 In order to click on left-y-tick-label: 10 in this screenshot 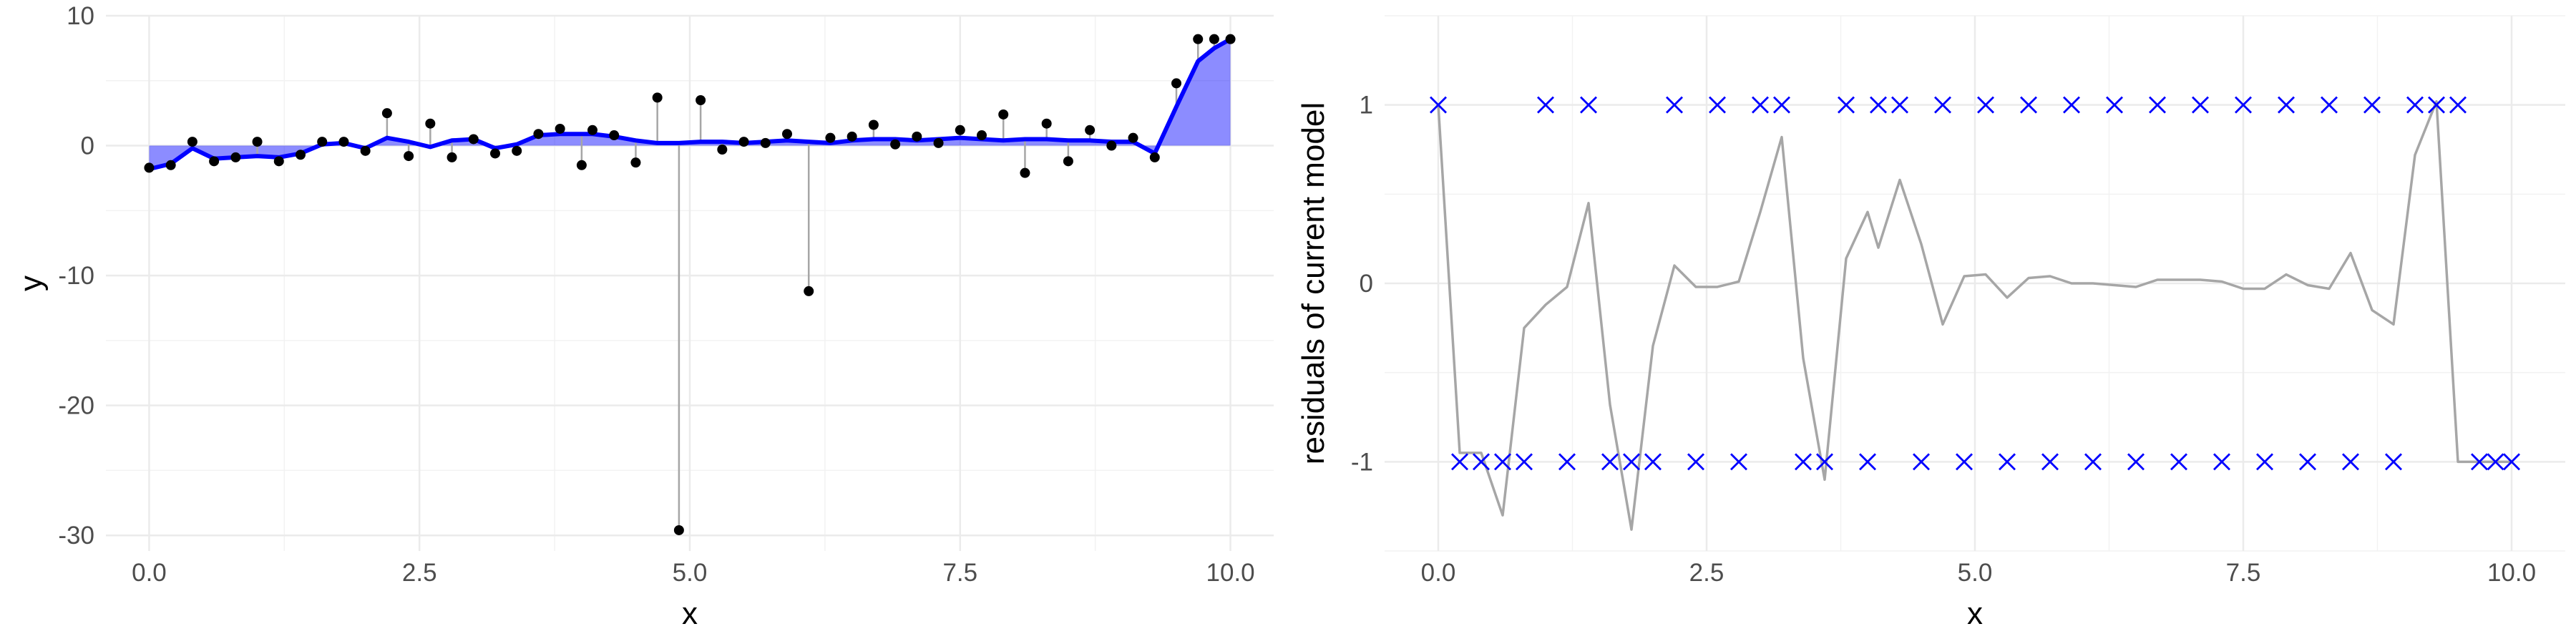, I will do `click(80, 16)`.